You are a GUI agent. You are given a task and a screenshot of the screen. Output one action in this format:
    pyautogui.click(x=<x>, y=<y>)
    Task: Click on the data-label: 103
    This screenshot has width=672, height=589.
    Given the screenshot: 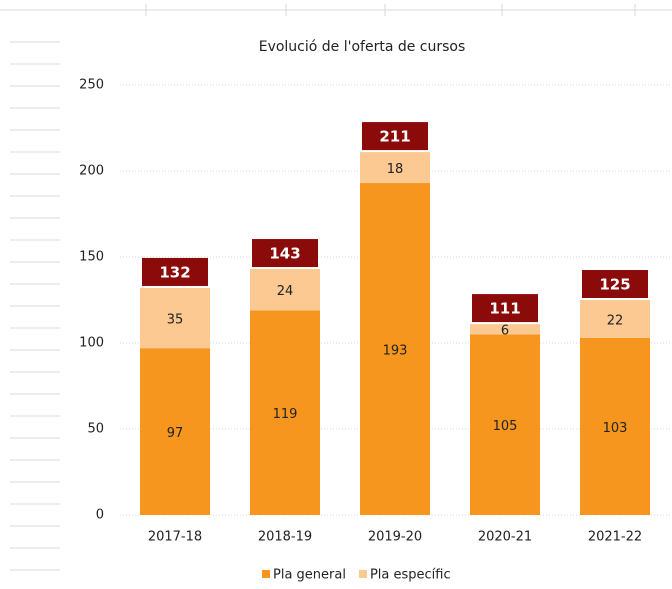 What is the action you would take?
    pyautogui.click(x=615, y=428)
    